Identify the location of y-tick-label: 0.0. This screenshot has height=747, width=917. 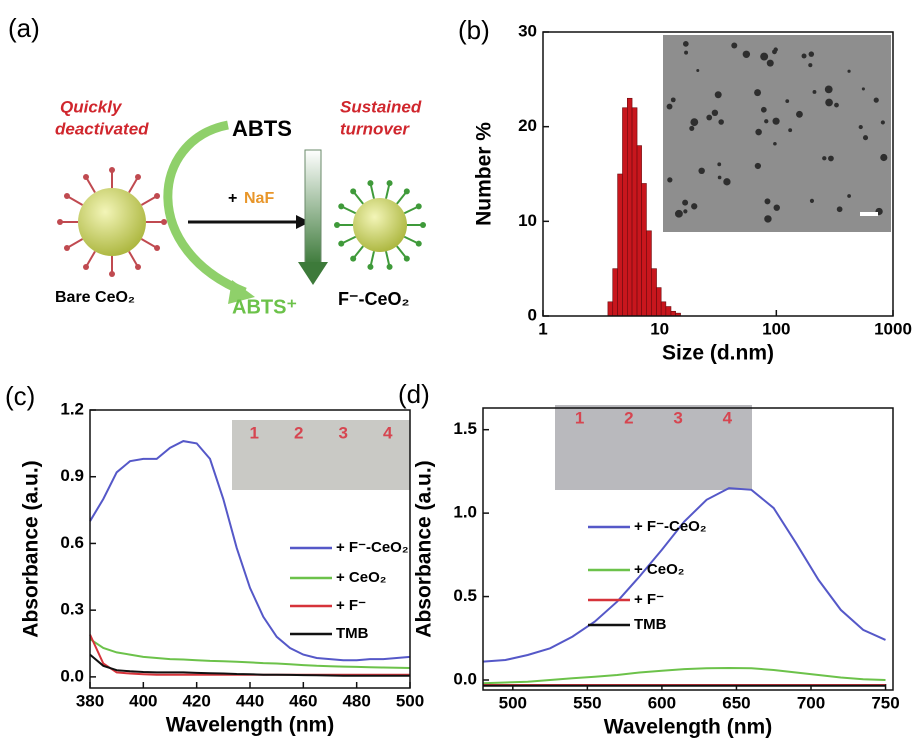
(72, 675).